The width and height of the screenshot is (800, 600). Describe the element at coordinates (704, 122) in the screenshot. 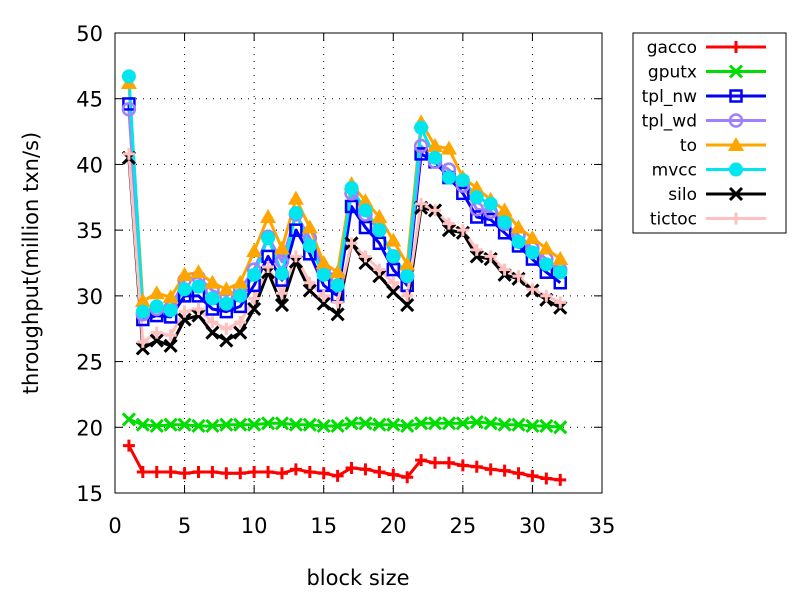

I see `legend-item-tpl_wd: tpl_wd` at that location.